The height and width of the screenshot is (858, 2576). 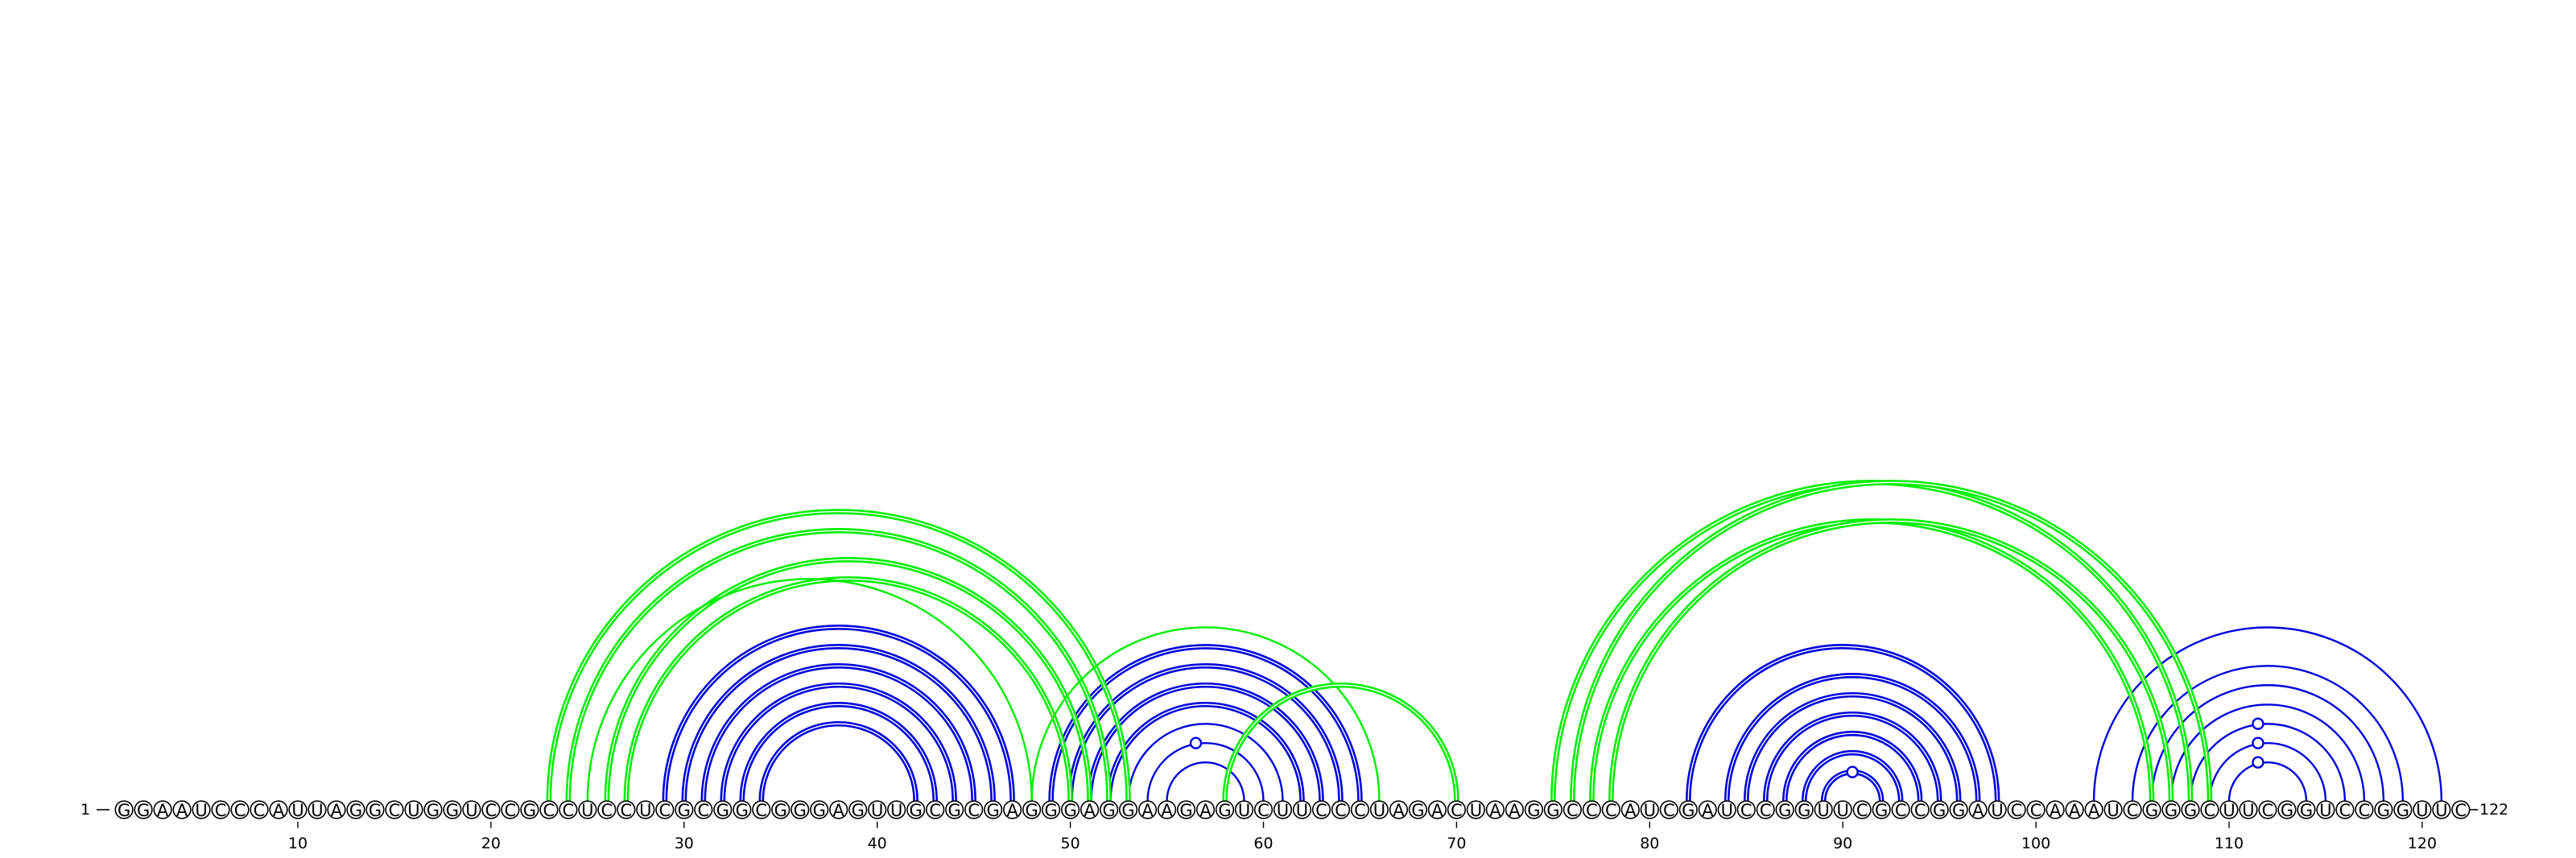 I want to click on nucleotide-41-letter: U, so click(x=896, y=811).